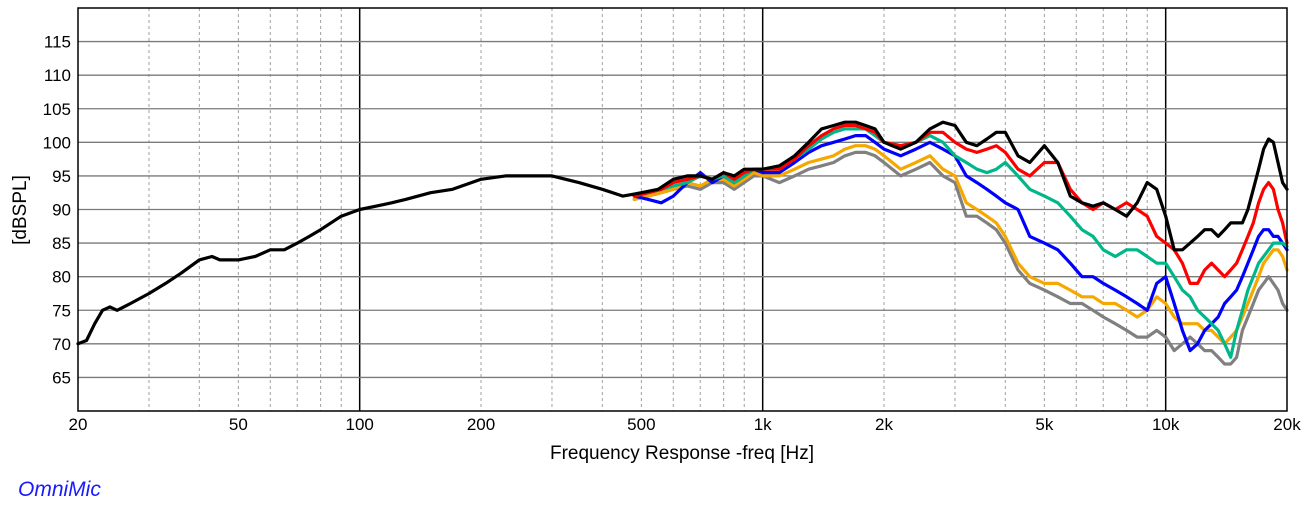  Describe the element at coordinates (641, 424) in the screenshot. I see `x-tick-label: 500` at that location.